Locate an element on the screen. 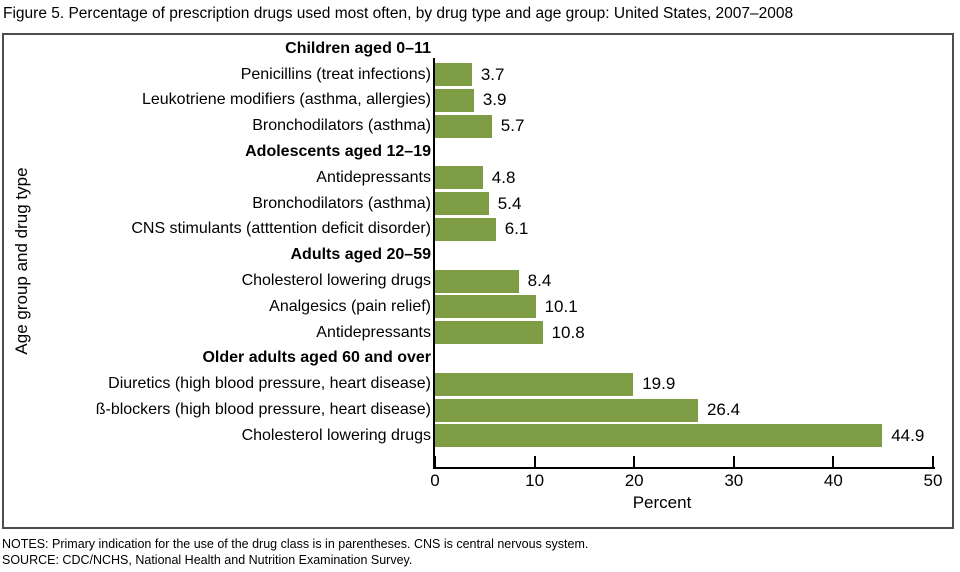 The height and width of the screenshot is (572, 960). bar-track: 44.9 is located at coordinates (680, 436).